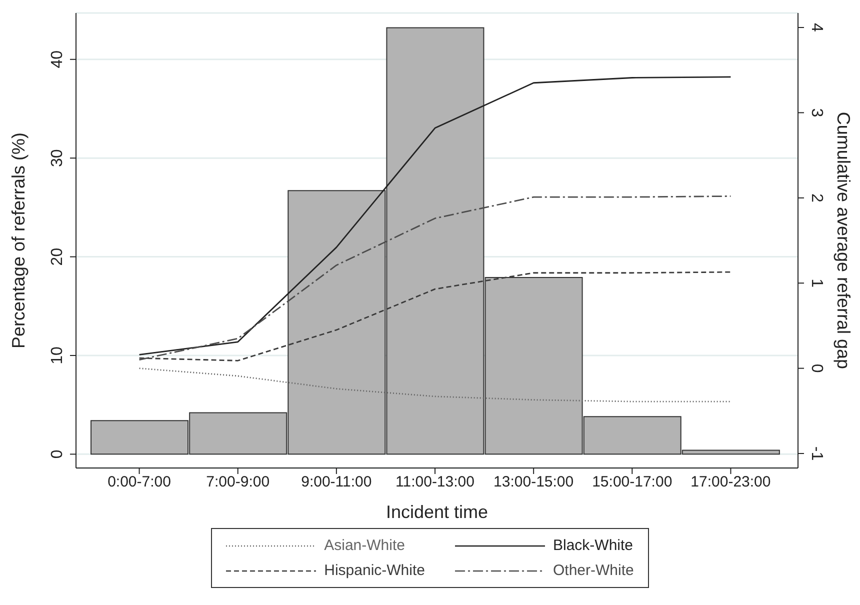  Describe the element at coordinates (238, 482) in the screenshot. I see `x-tick-label: 7:00-9:00` at that location.